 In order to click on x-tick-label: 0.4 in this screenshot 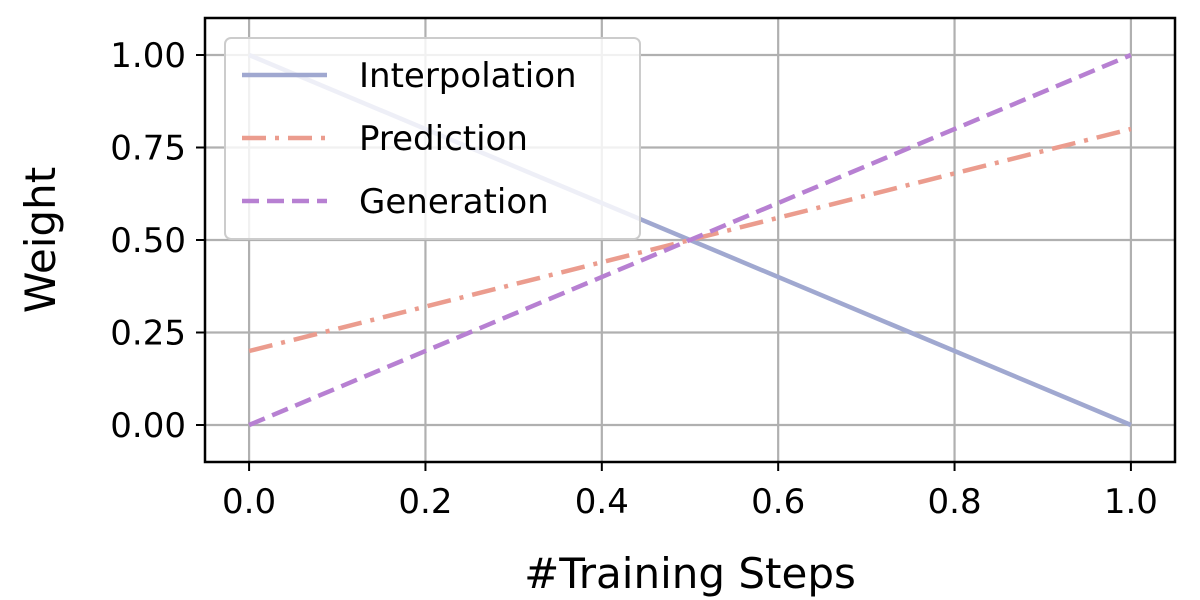, I will do `click(602, 502)`.